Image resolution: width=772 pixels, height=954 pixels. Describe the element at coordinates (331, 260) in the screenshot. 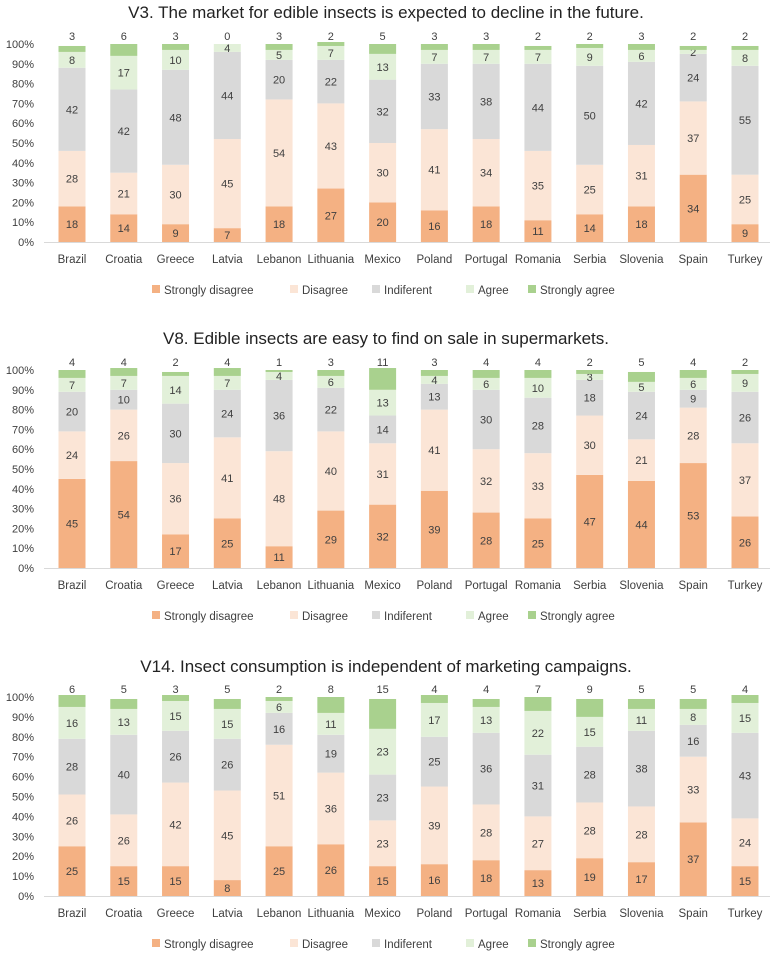

I see `category-label: Lithuania` at that location.